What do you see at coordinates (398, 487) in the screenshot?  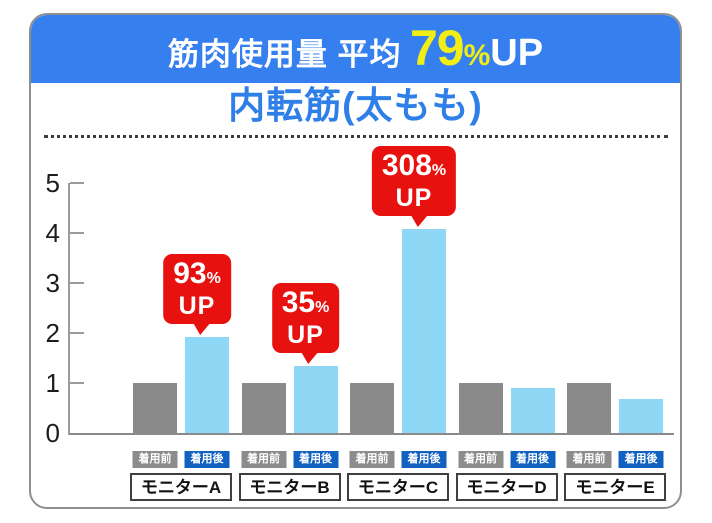 I see `category-label-box: モニターC` at bounding box center [398, 487].